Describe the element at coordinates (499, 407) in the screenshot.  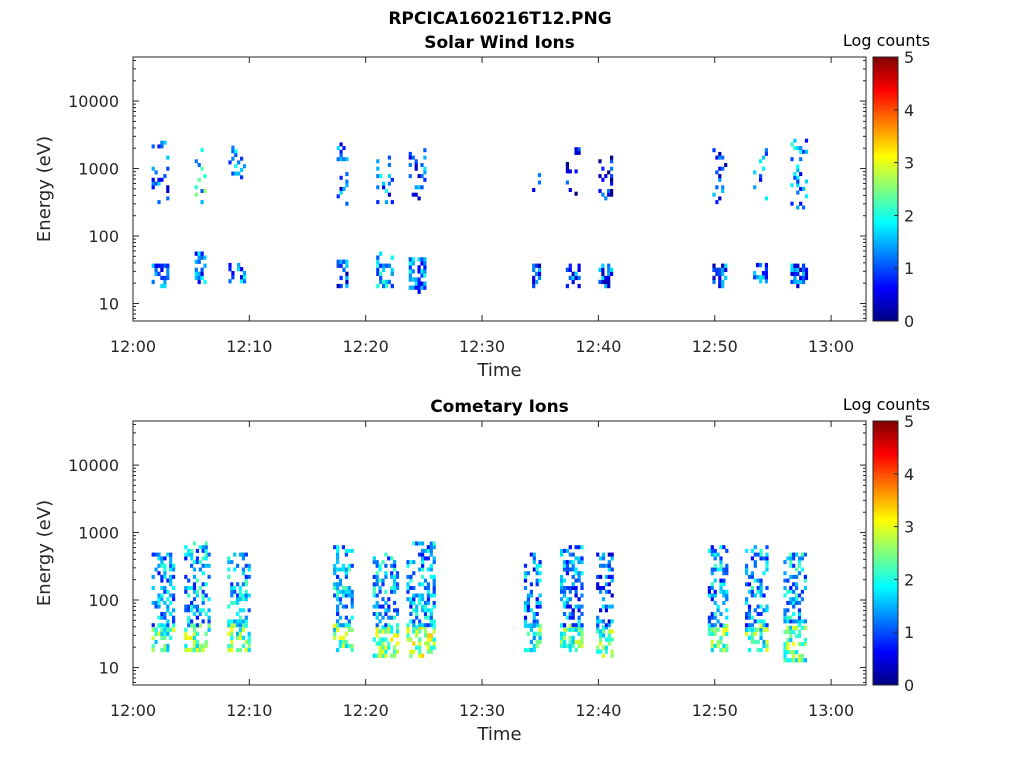
I see `panel-title: Cometary Ions` at that location.